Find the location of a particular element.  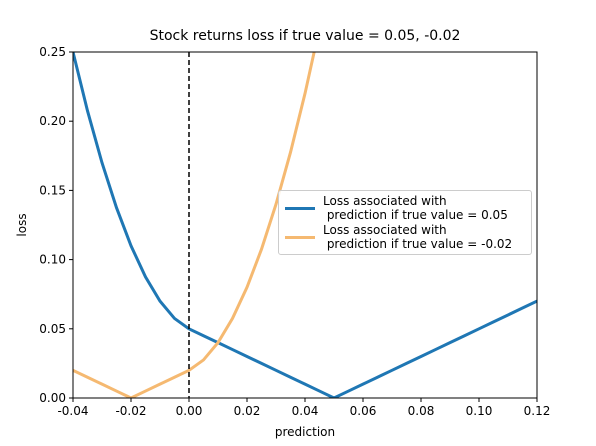

y-tick-label: 0.20 is located at coordinates (52, 121).